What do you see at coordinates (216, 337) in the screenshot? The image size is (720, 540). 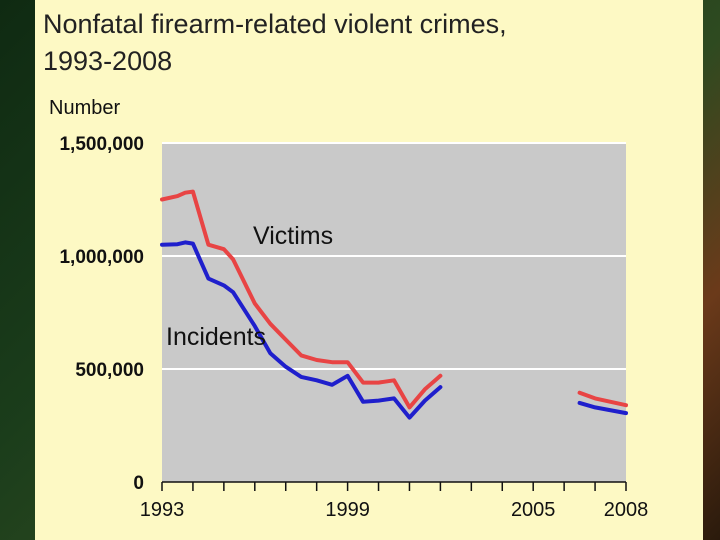 I see `series-label-incidents: Incidents` at bounding box center [216, 337].